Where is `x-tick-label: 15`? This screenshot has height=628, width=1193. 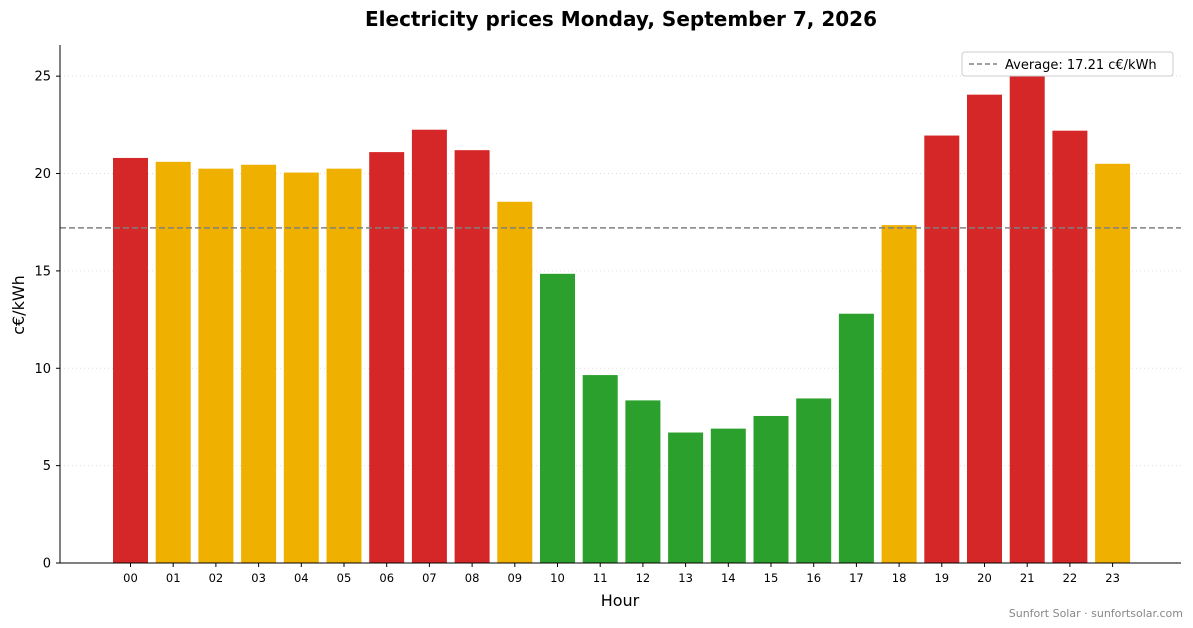 x-tick-label: 15 is located at coordinates (771, 578).